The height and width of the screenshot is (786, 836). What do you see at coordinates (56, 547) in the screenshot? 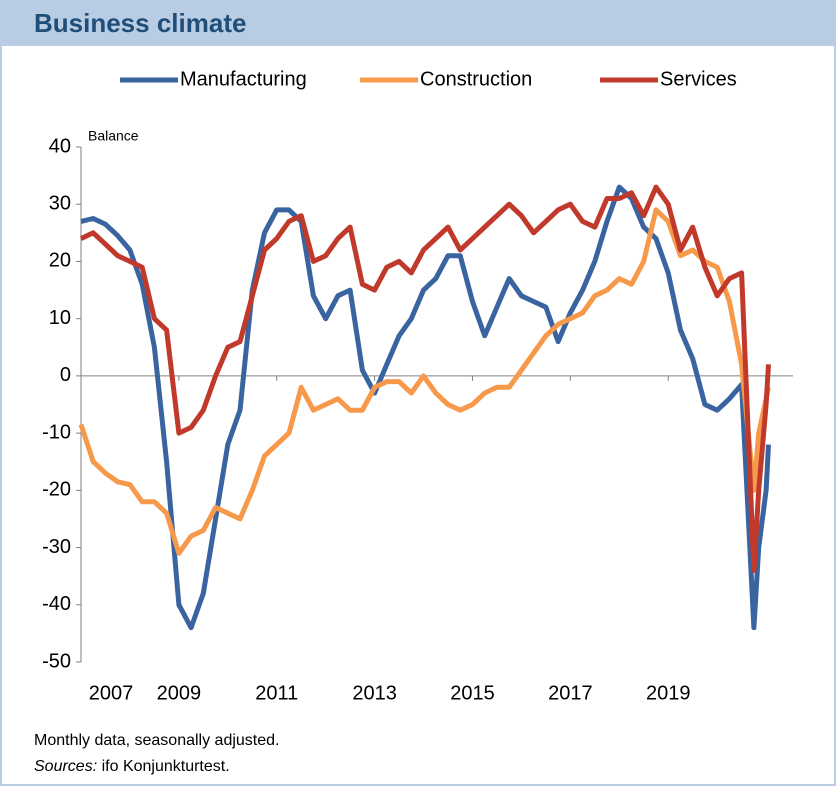
I see `y-tick-label: -30` at bounding box center [56, 547].